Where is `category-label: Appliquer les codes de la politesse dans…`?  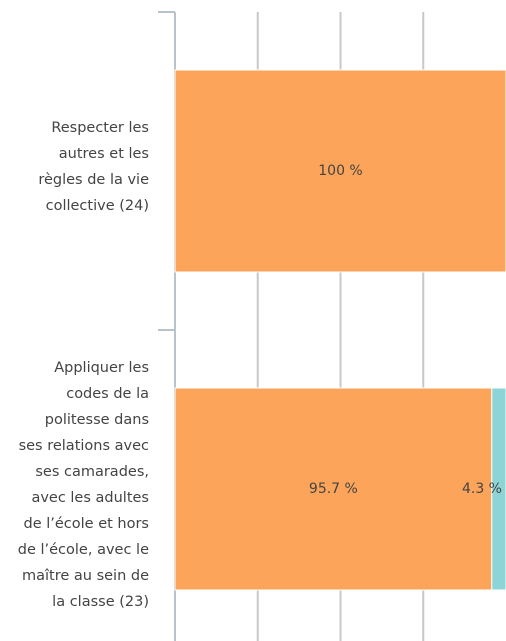 category-label: Appliquer les codes de la politesse dans… is located at coordinates (83, 485).